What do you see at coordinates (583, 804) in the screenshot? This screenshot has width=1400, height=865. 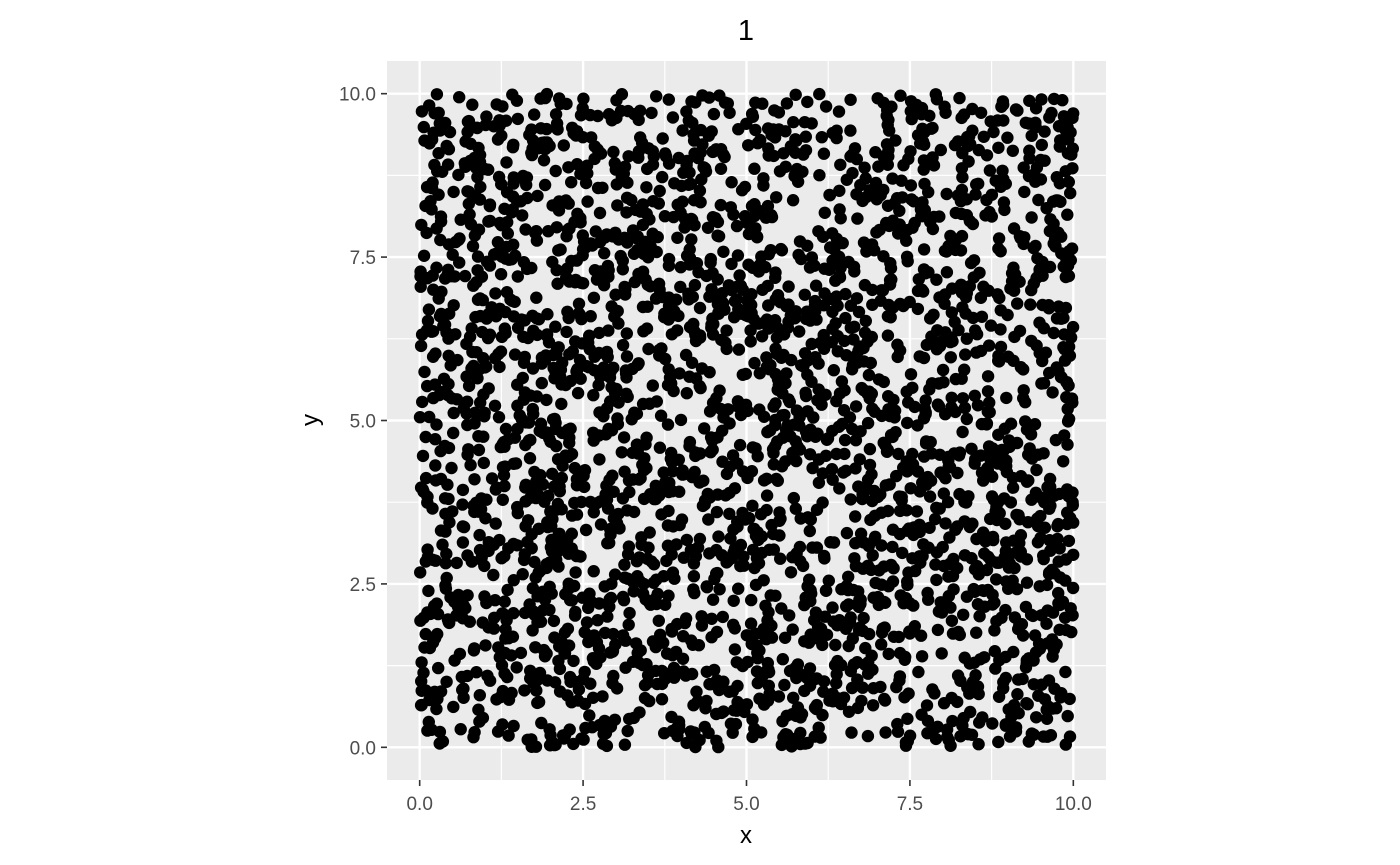 I see `x-tick-label: 2.5` at bounding box center [583, 804].